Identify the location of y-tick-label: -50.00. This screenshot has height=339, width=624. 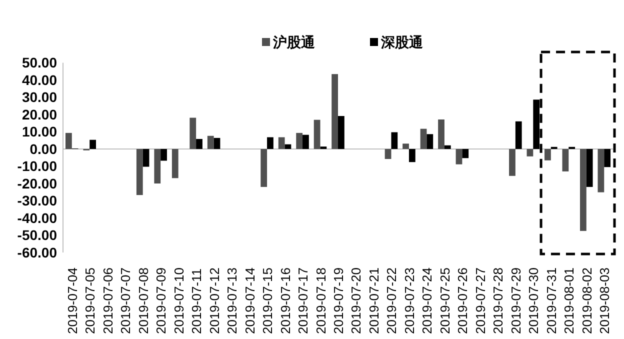
(37, 235).